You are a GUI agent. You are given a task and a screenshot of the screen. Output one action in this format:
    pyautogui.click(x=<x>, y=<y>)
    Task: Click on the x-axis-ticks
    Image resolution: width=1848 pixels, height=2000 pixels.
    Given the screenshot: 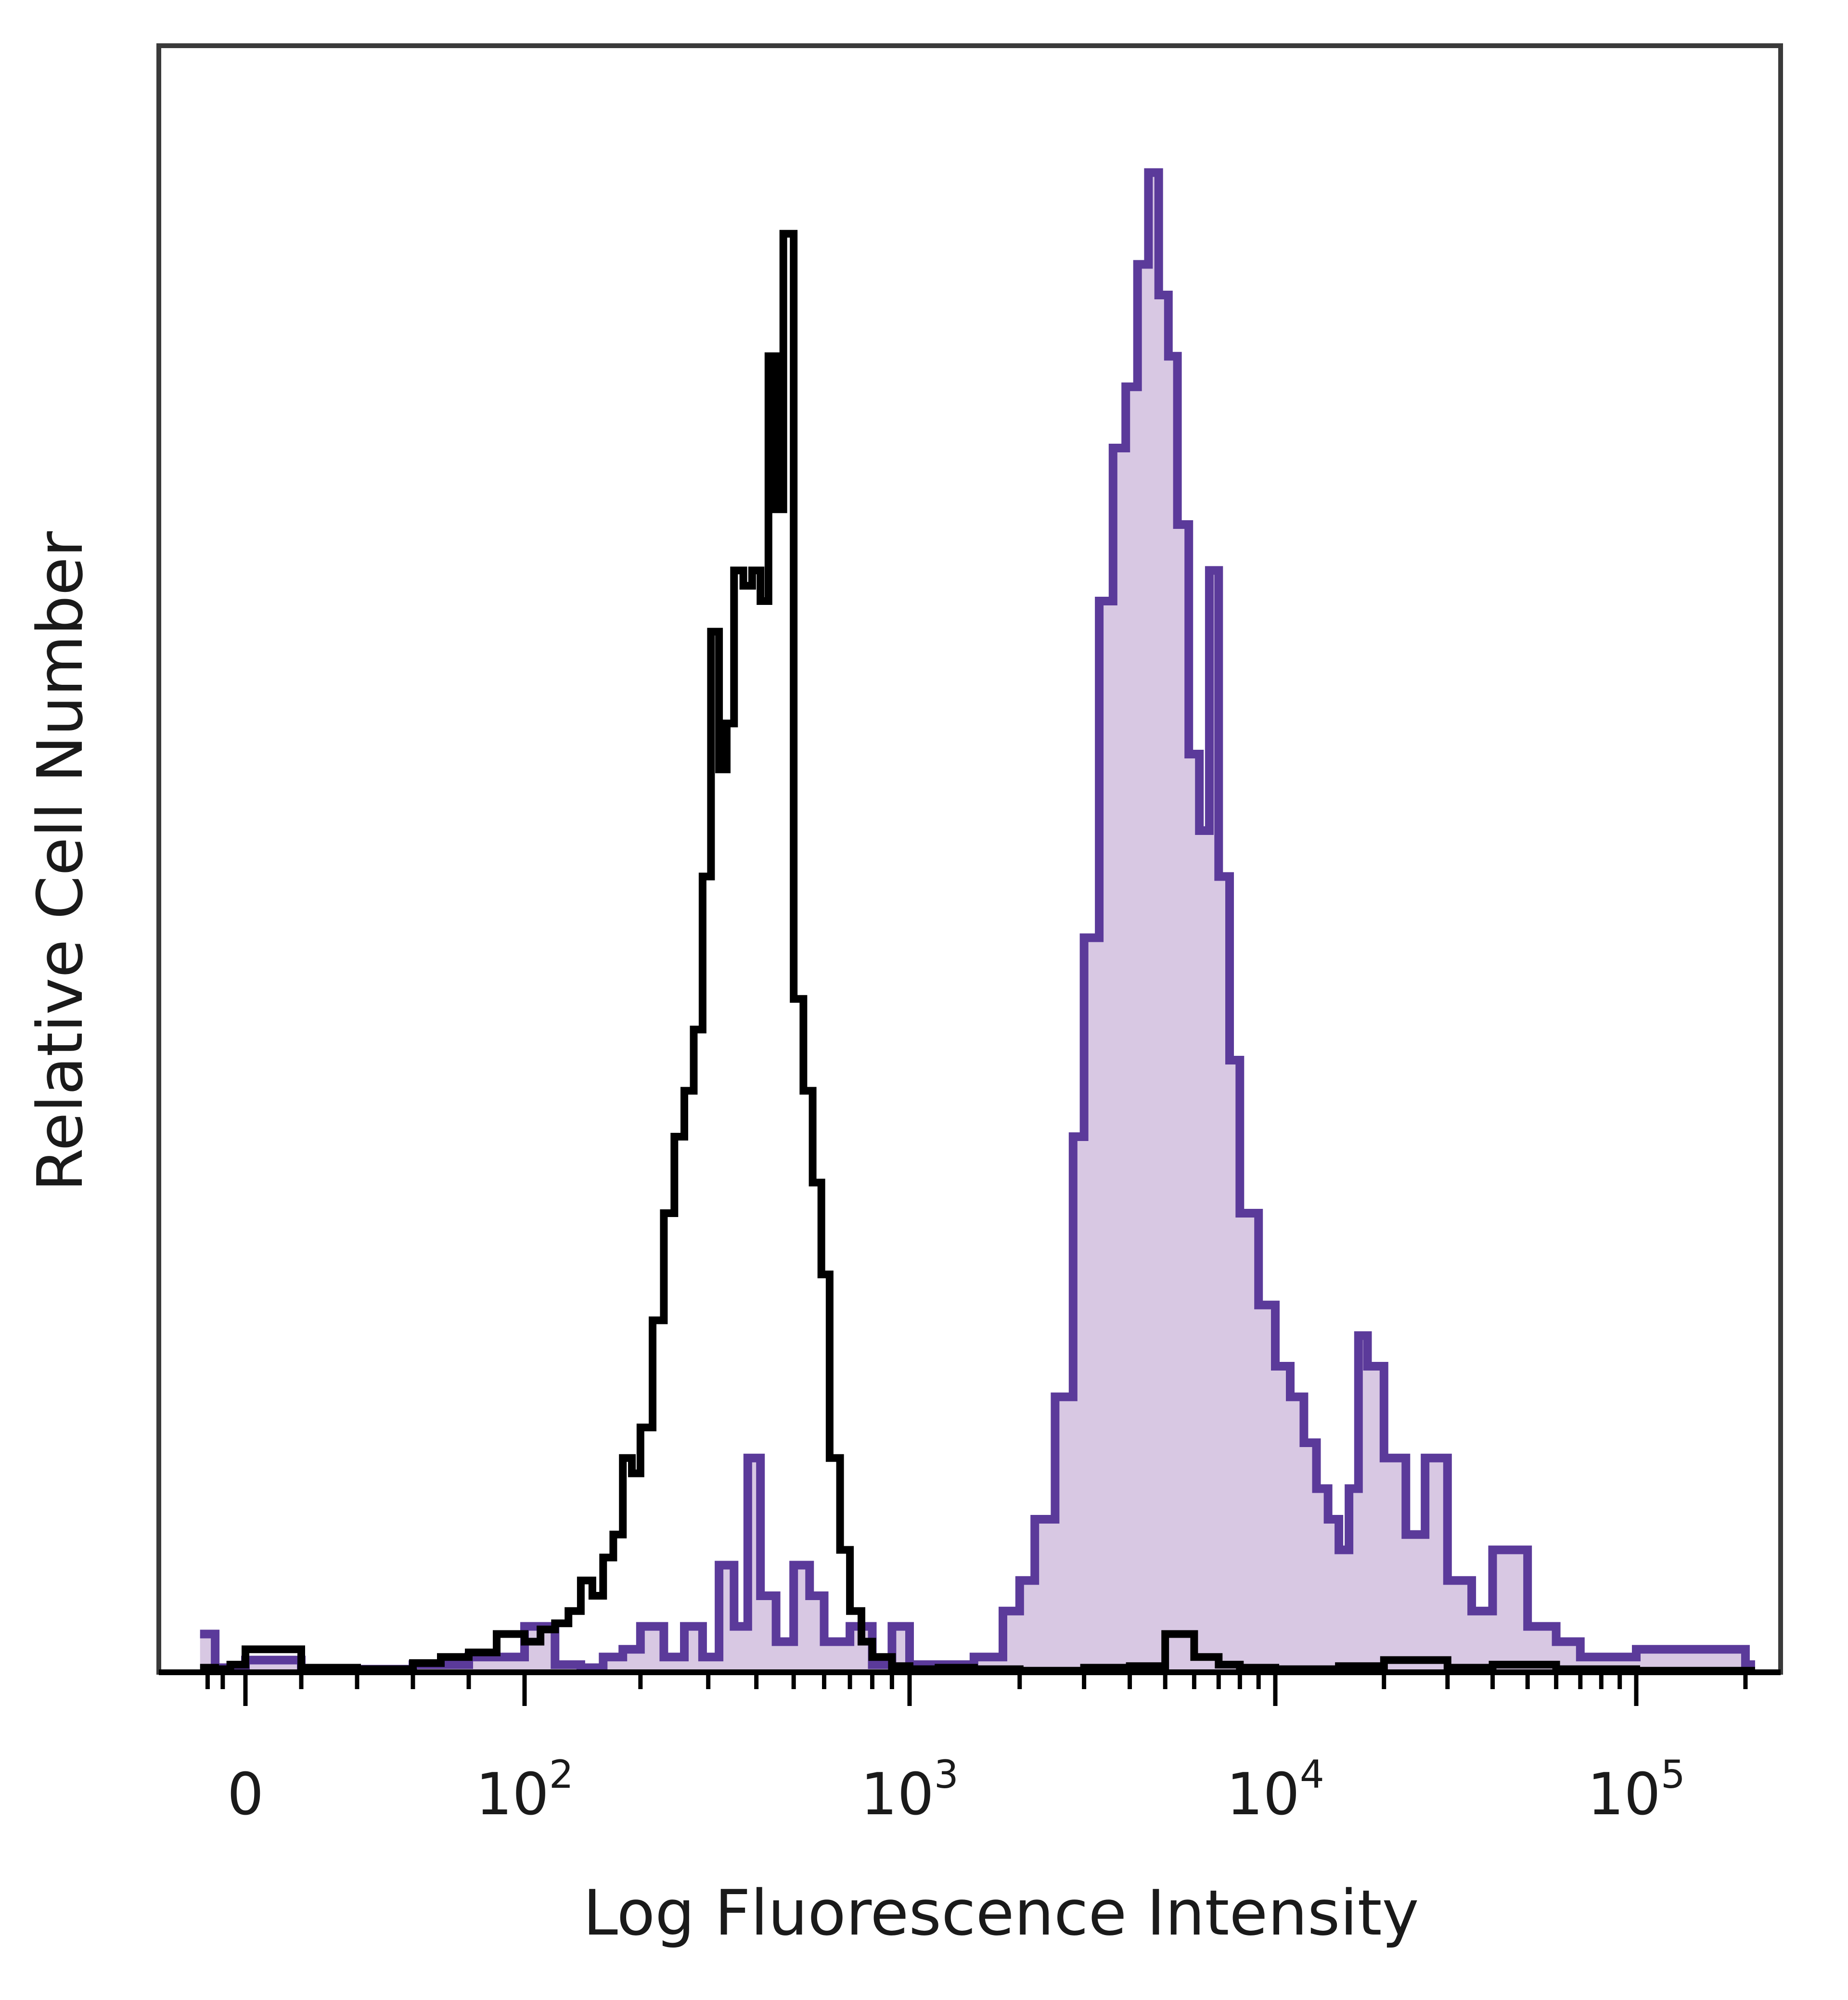 What is the action you would take?
    pyautogui.click(x=976, y=1689)
    